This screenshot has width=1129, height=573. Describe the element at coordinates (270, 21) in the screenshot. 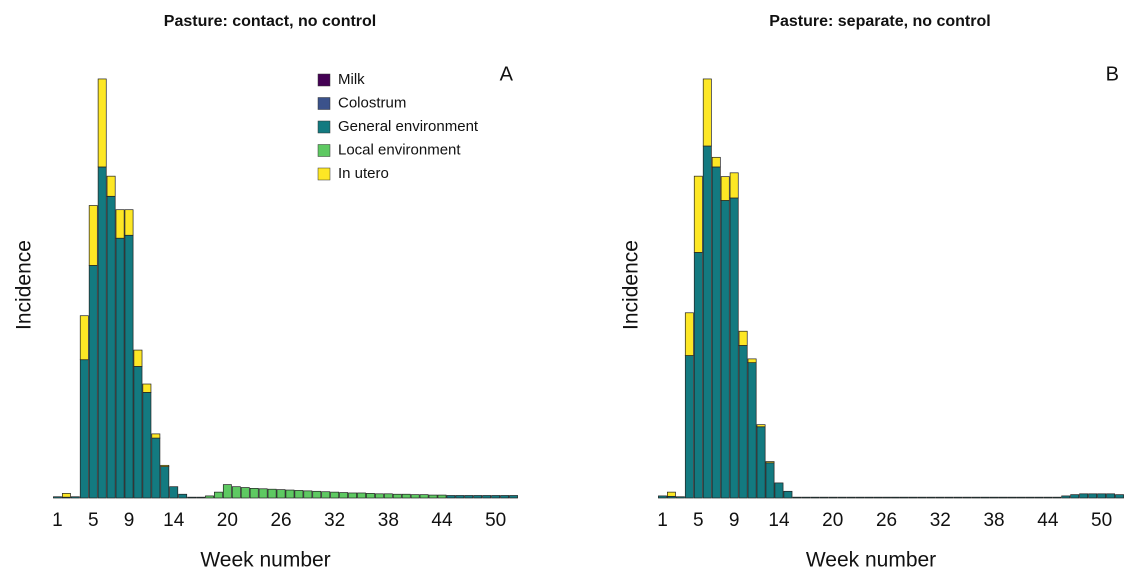

I see `chart-title: Pasture: contact, no control` at that location.